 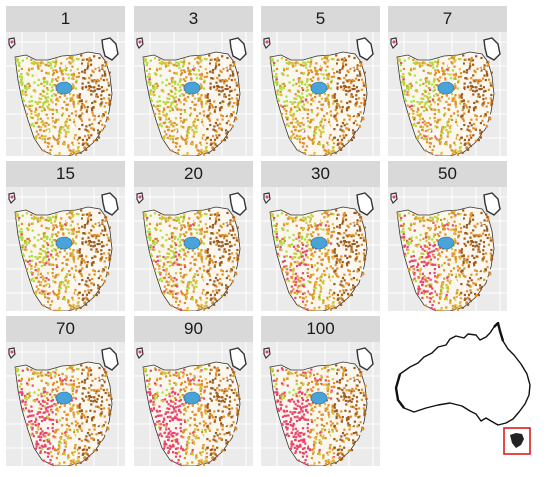 I want to click on map-panel: 30, so click(x=320, y=236).